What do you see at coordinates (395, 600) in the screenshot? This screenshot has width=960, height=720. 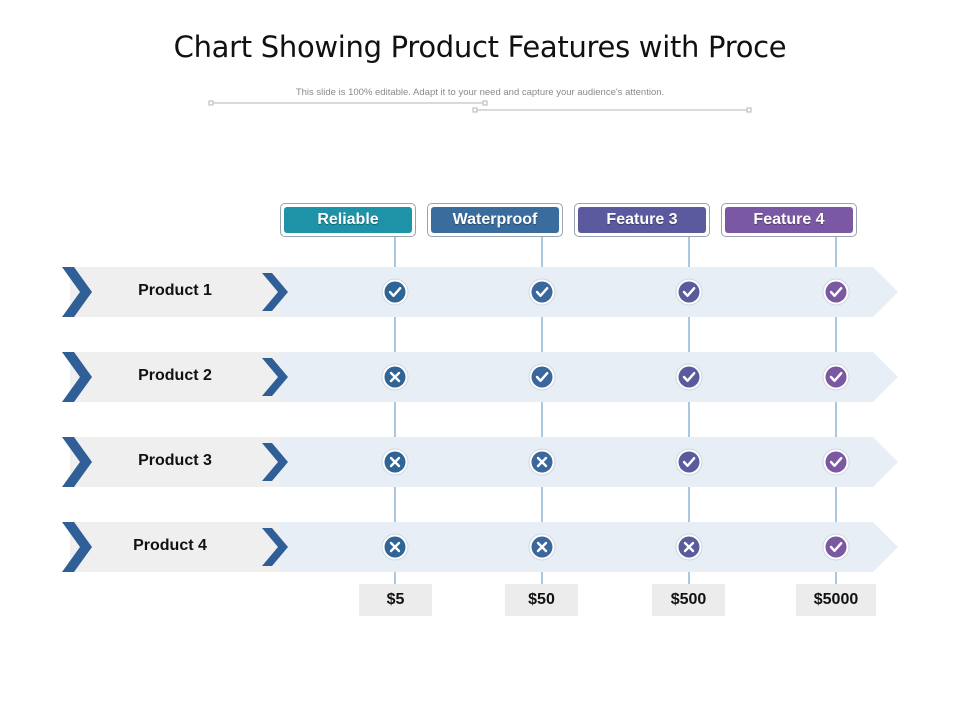 I see `price-label: $5` at bounding box center [395, 600].